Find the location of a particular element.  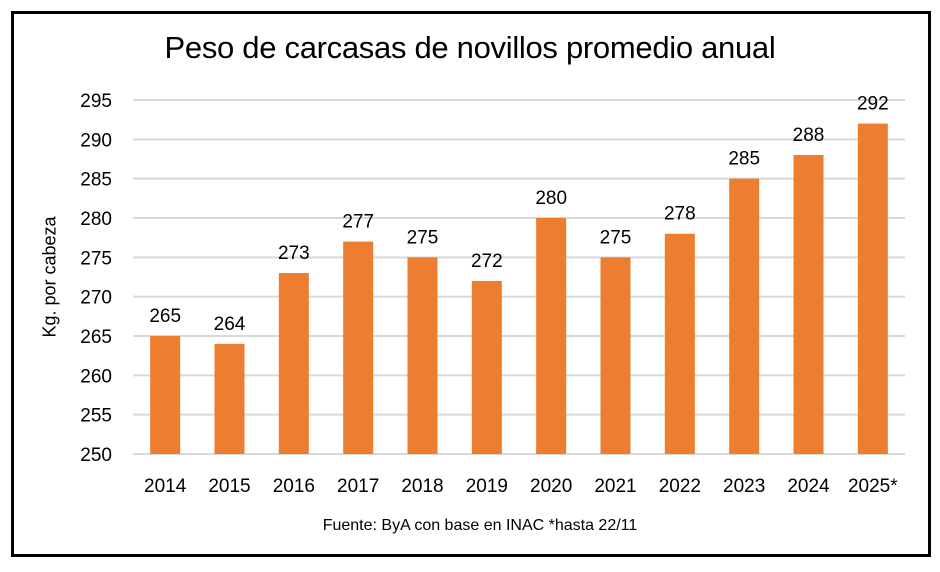

data-label: 278 is located at coordinates (680, 214).